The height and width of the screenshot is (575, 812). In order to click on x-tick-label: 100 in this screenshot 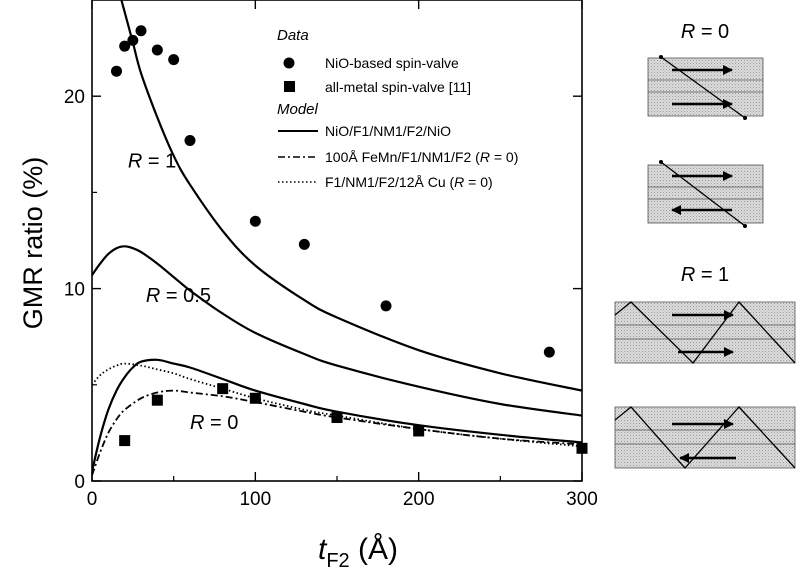, I will do `click(255, 499)`.